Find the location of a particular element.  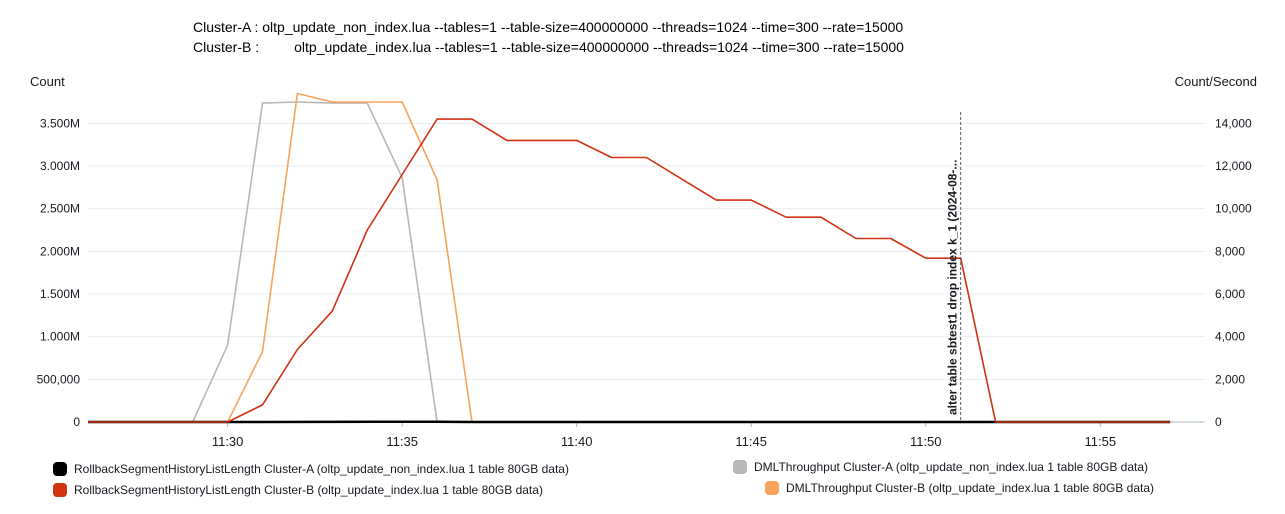

left-axis-title: Count is located at coordinates (47, 81).